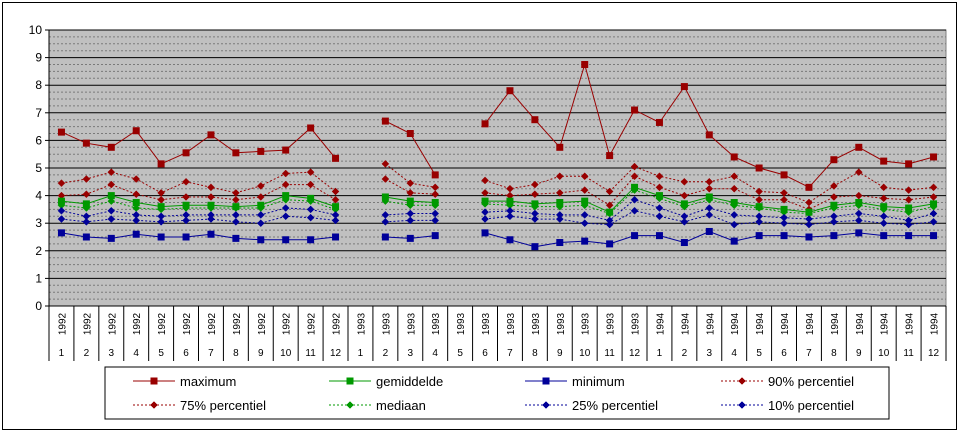  What do you see at coordinates (560, 353) in the screenshot?
I see `category-month-label: 9` at bounding box center [560, 353].